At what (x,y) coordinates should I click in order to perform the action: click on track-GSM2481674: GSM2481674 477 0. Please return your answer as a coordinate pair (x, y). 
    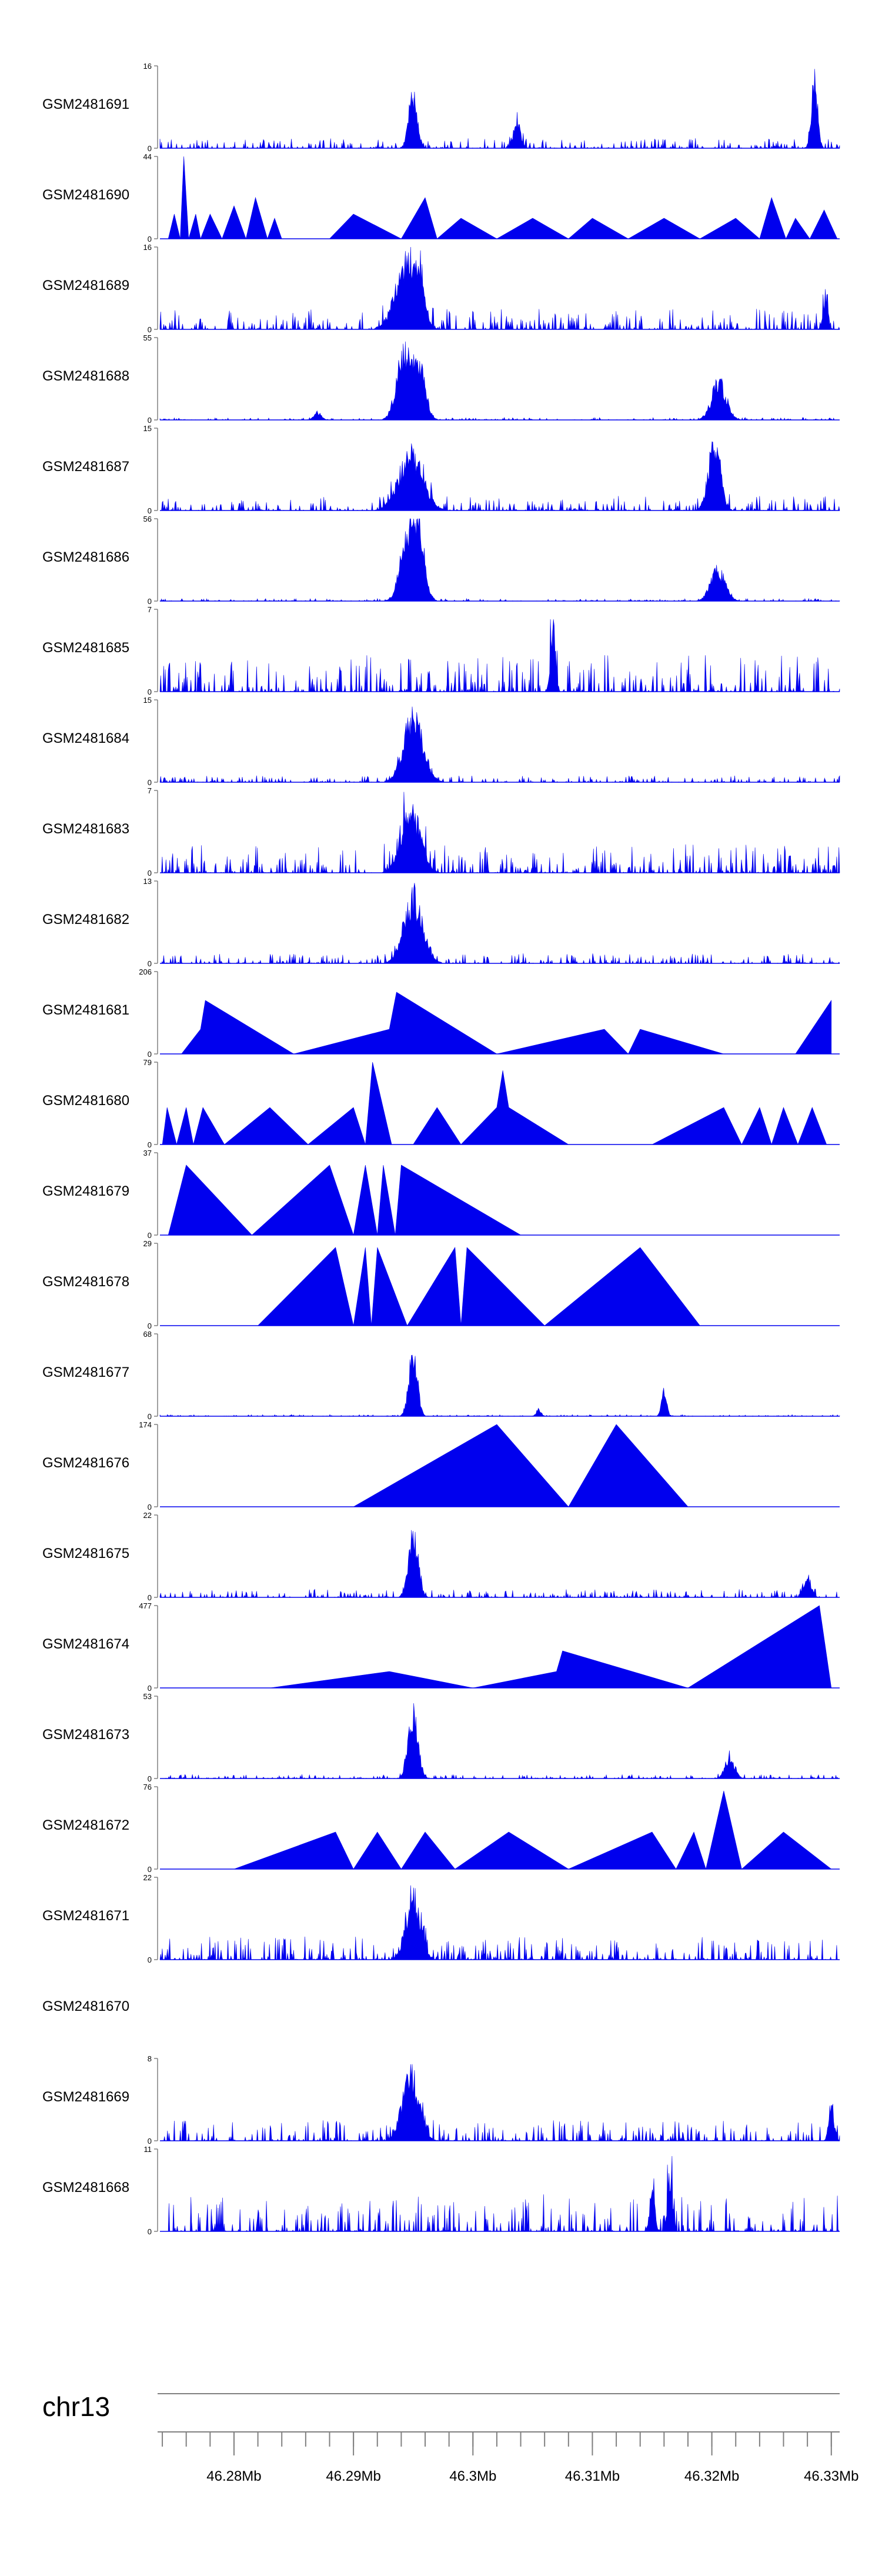
    Looking at the image, I should click on (441, 1647).